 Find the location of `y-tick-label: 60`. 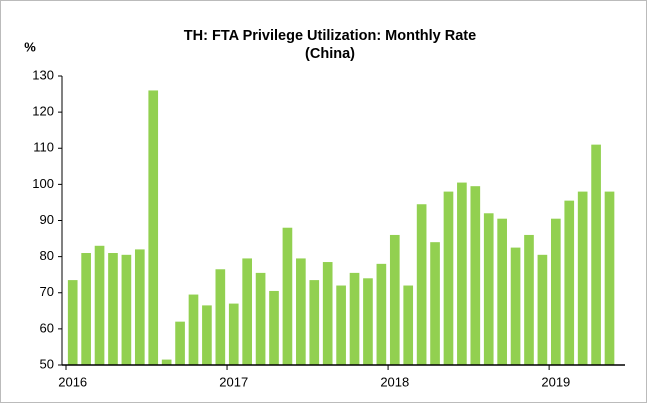

y-tick-label: 60 is located at coordinates (47, 327).